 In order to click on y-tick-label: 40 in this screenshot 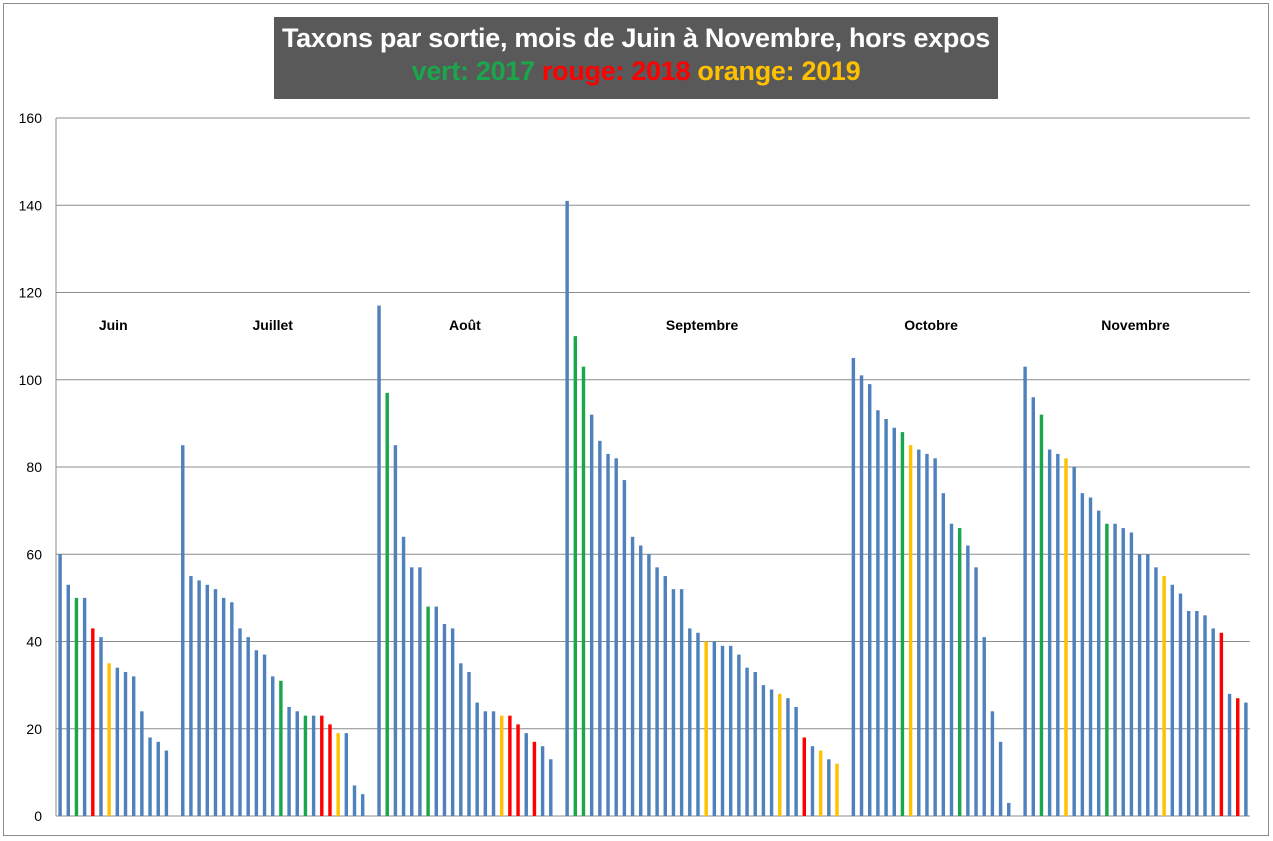, I will do `click(34, 642)`.